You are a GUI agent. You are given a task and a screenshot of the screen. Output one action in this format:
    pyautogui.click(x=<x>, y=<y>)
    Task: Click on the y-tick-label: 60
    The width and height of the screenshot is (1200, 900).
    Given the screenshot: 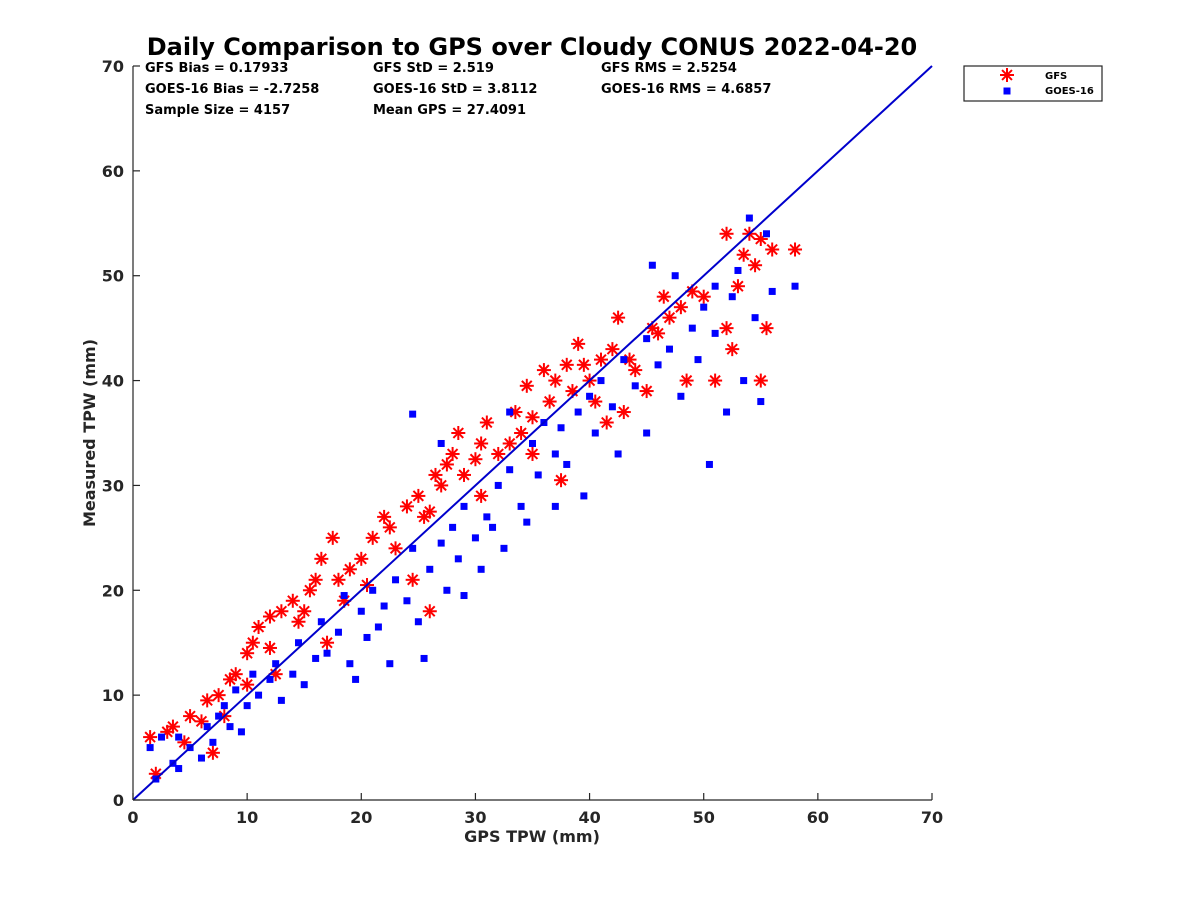 What is the action you would take?
    pyautogui.click(x=113, y=171)
    